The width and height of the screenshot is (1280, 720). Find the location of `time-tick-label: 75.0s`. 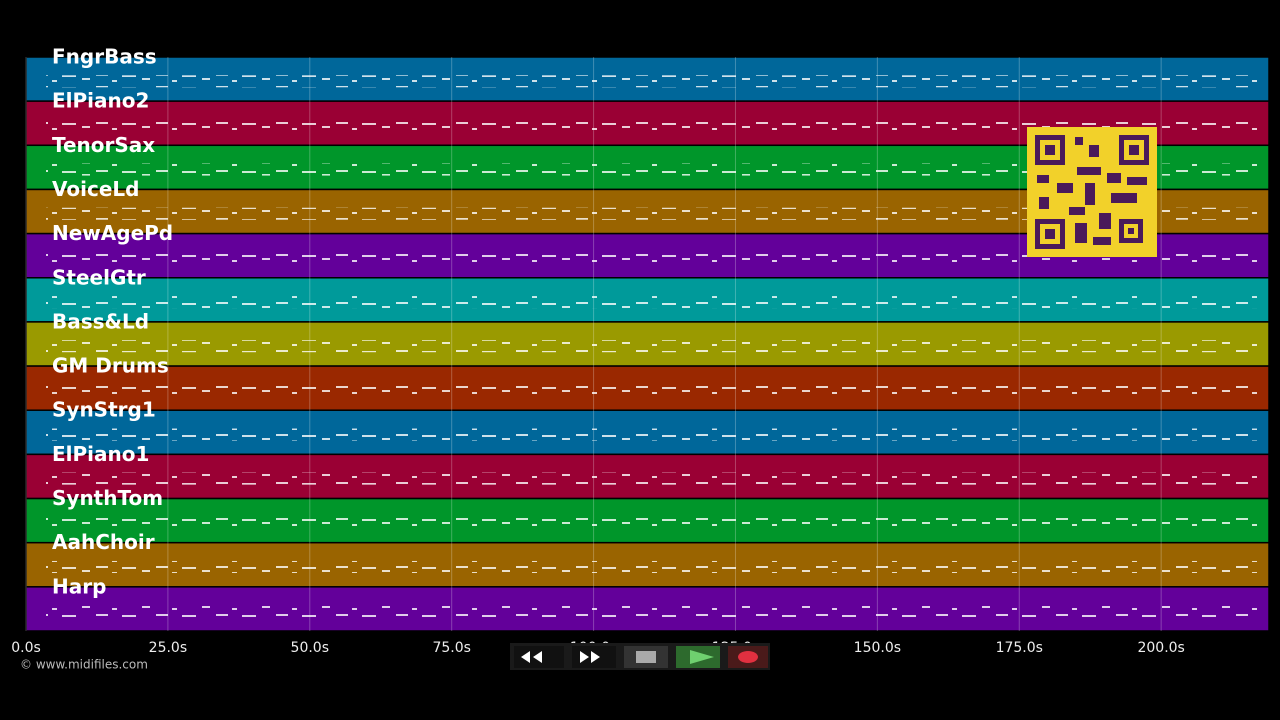

time-tick-label: 75.0s is located at coordinates (451, 648).